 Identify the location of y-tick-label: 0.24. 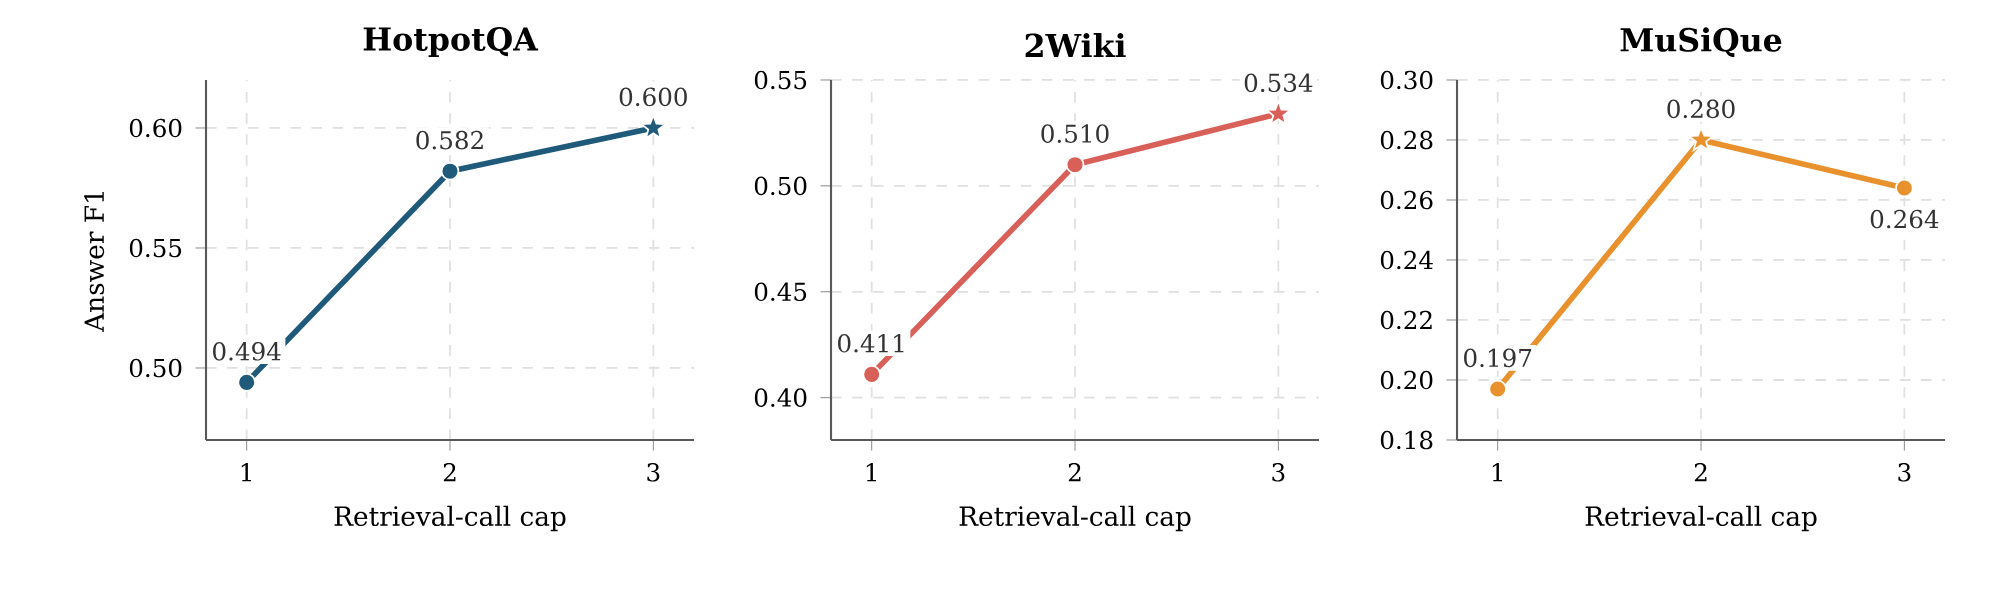
(1406, 260).